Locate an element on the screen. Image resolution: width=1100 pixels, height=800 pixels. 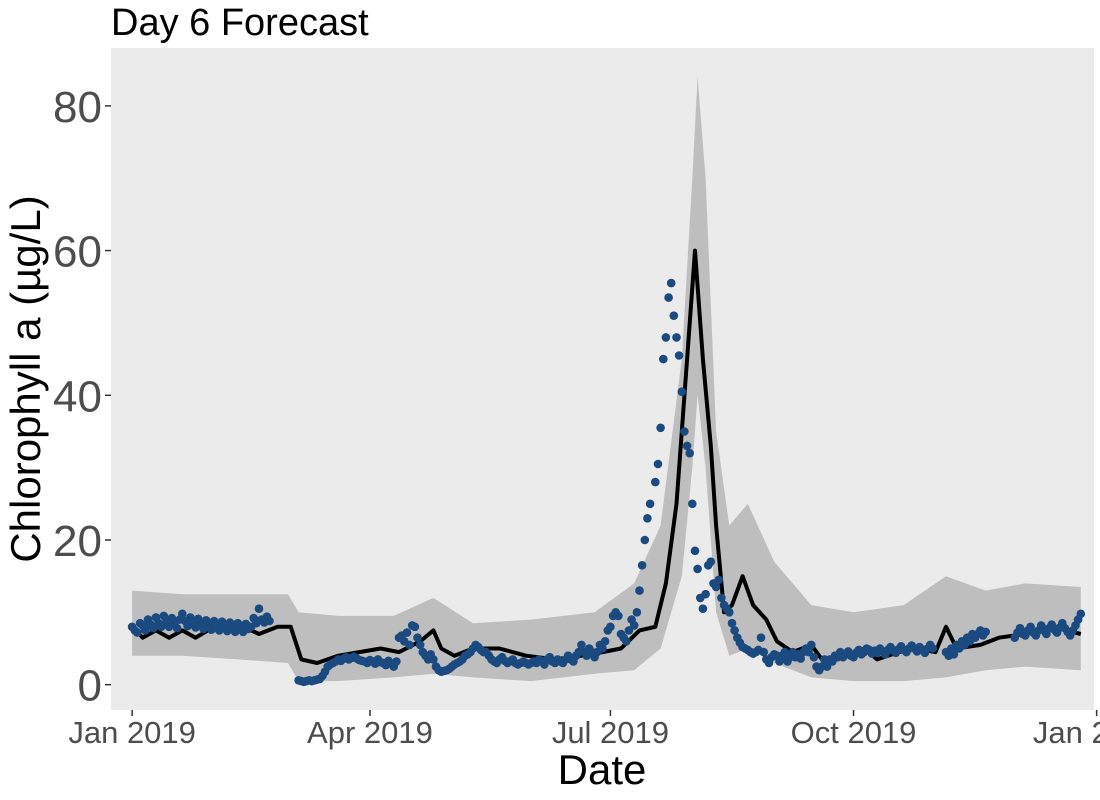
y-axis: 0 20 40 60 80 is located at coordinates (82, 397).